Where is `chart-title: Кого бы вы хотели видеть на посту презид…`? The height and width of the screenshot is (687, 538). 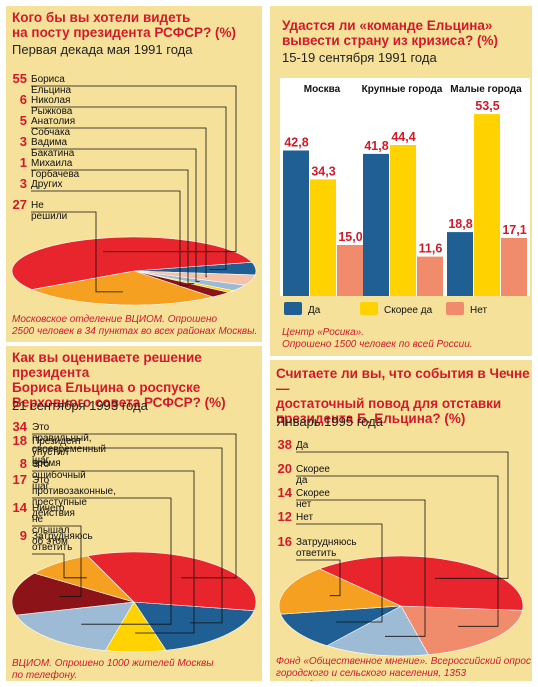 chart-title: Кого бы вы хотели видеть на посту презид… is located at coordinates (124, 25).